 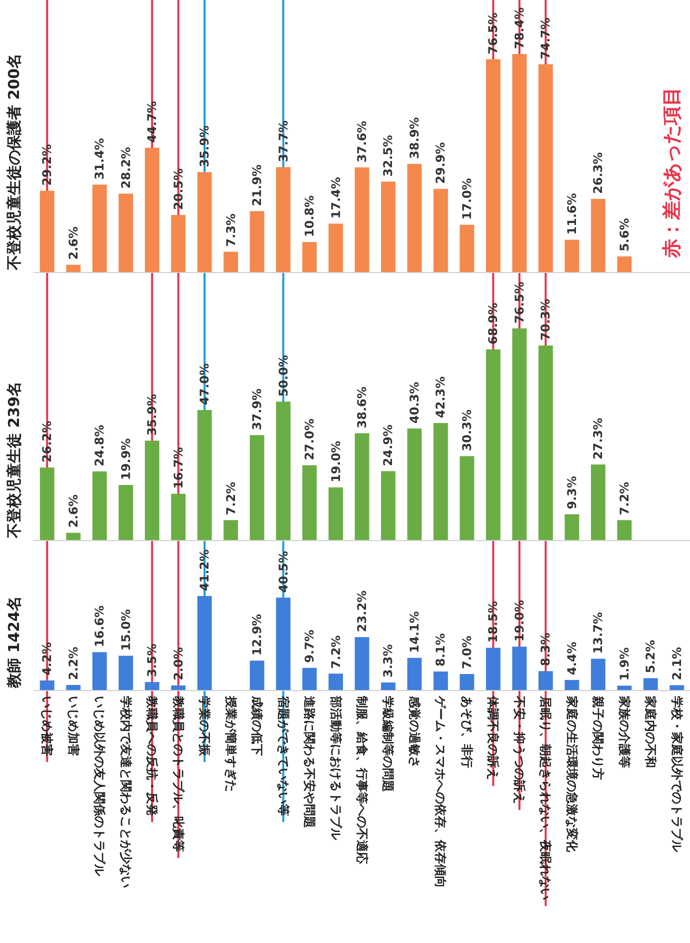 What do you see at coordinates (624, 731) in the screenshot?
I see `x-tick-label: 家族の介護等` at bounding box center [624, 731].